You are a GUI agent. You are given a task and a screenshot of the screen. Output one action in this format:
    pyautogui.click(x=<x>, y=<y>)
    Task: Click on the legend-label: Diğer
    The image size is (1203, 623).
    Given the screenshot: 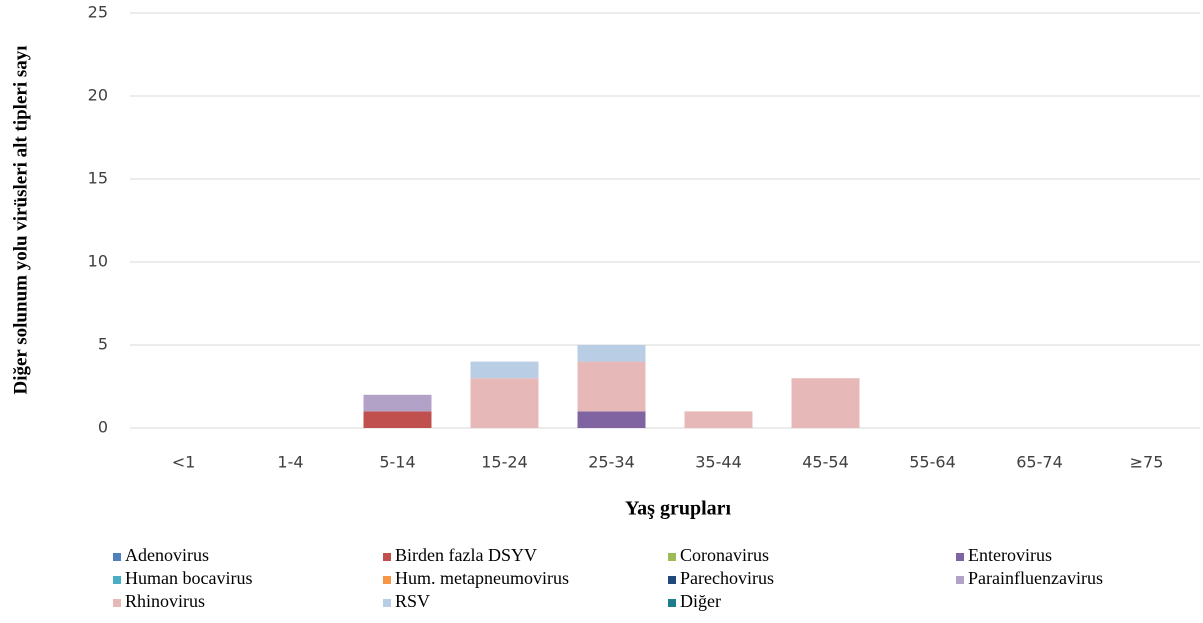 What is the action you would take?
    pyautogui.click(x=700, y=601)
    